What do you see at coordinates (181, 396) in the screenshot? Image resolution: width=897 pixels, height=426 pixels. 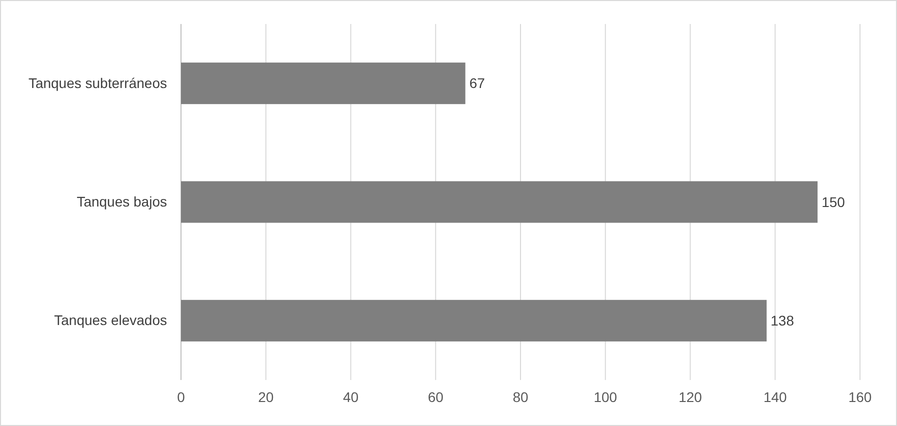 I see `x-tick-label: 0` at bounding box center [181, 396].